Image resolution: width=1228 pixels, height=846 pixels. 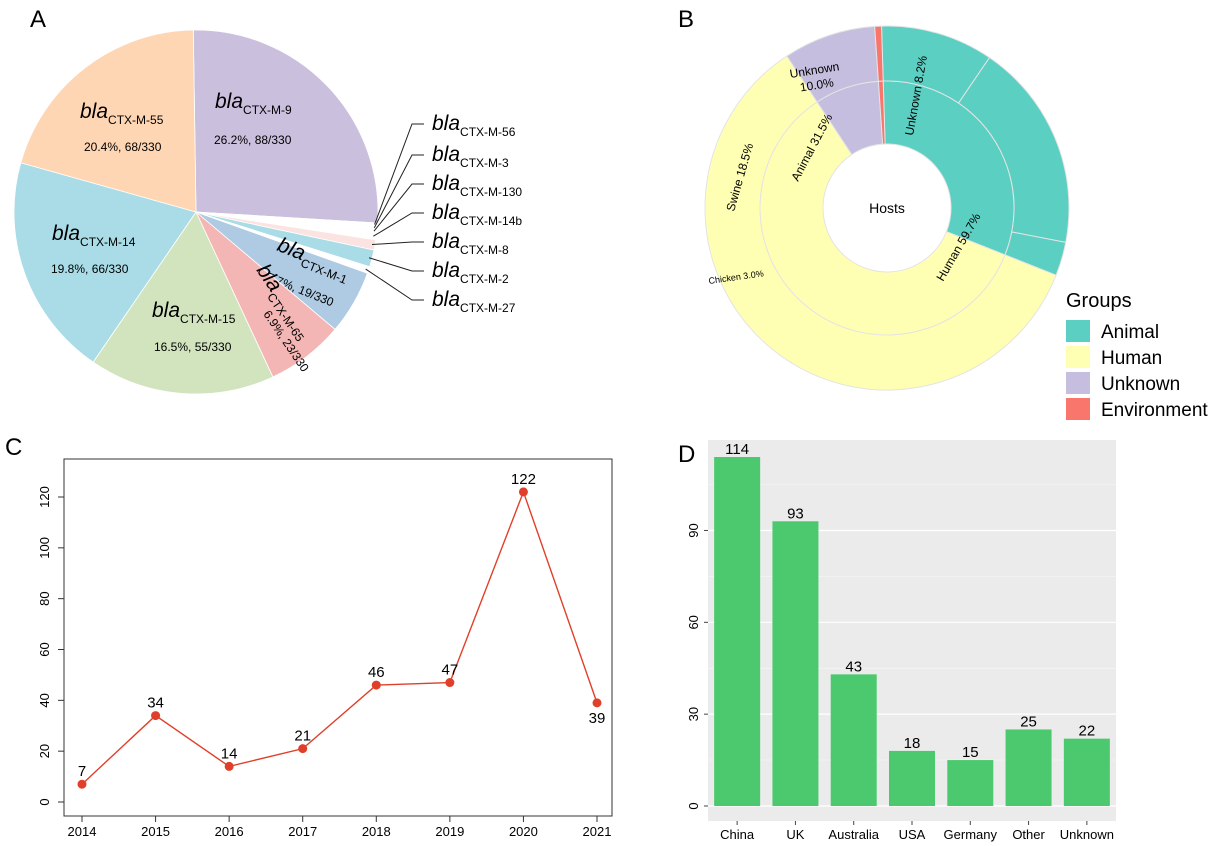 I want to click on pie-label-ctx-m-2: blaCTX-M-2, so click(x=470, y=272).